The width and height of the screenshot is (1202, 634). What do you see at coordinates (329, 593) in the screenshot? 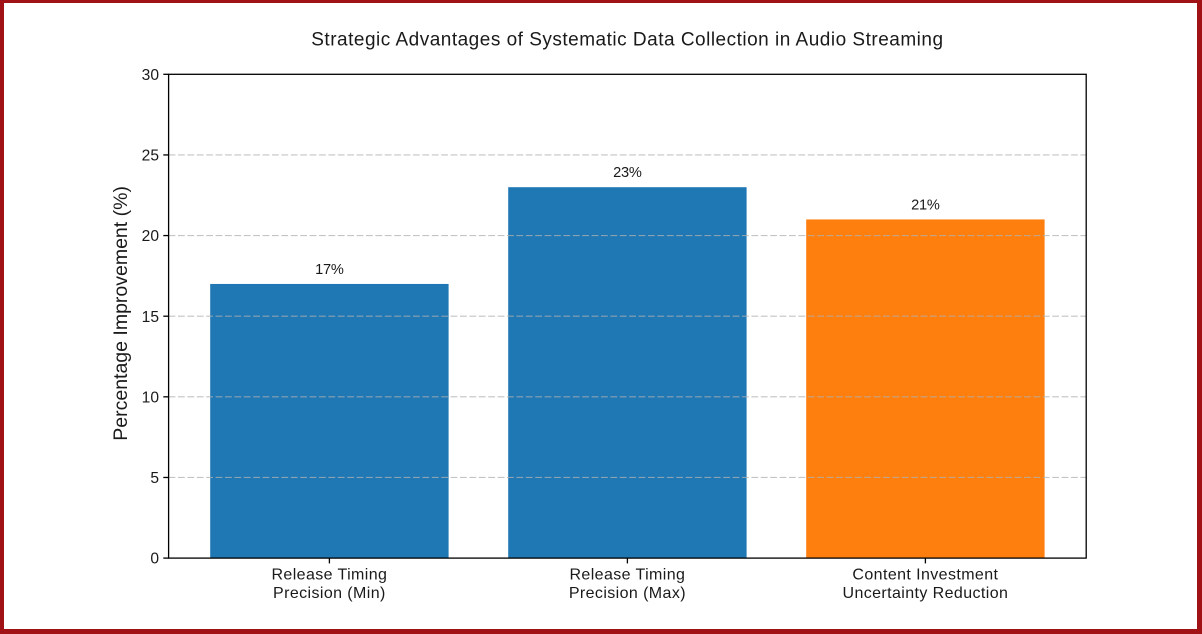
I see `svg-text: Precision (Min)` at bounding box center [329, 593].